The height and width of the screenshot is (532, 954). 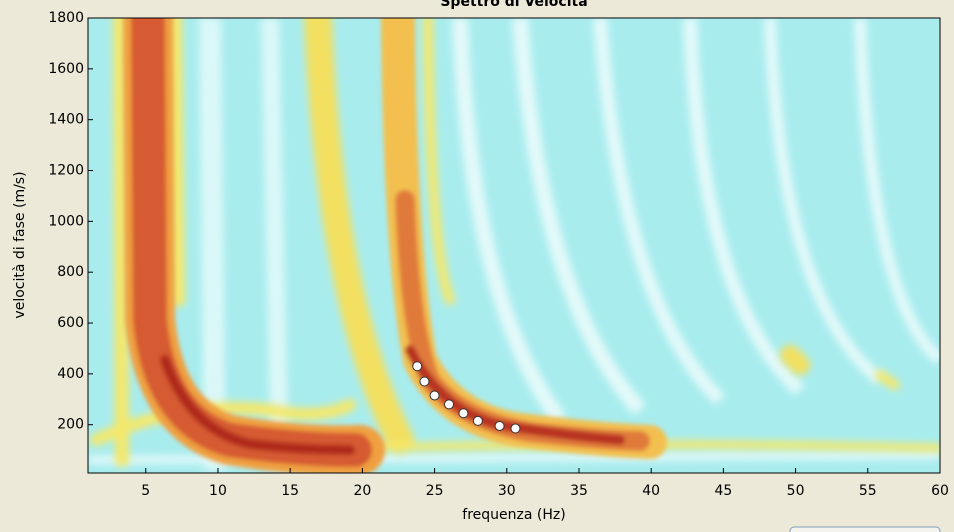 What do you see at coordinates (723, 491) in the screenshot?
I see `x-tick-label: 45` at bounding box center [723, 491].